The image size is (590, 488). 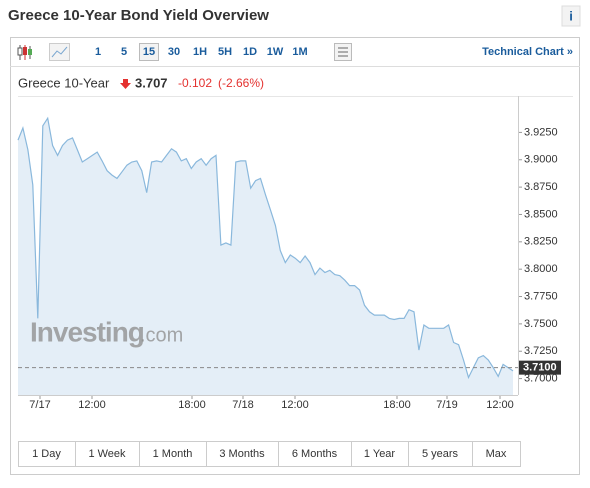 I want to click on range-label: 1 Week, so click(x=107, y=454).